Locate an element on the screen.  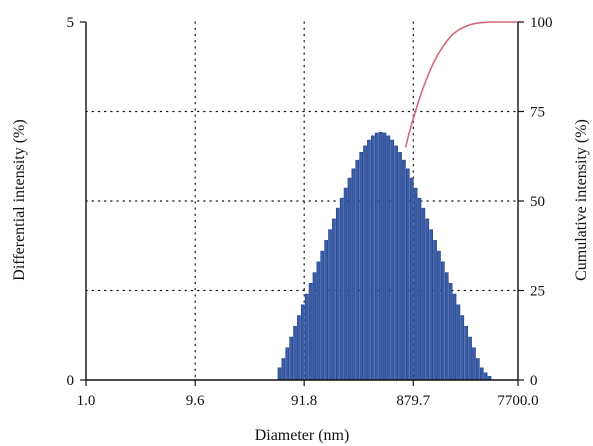
right-tick-label: 75 is located at coordinates (537, 113).